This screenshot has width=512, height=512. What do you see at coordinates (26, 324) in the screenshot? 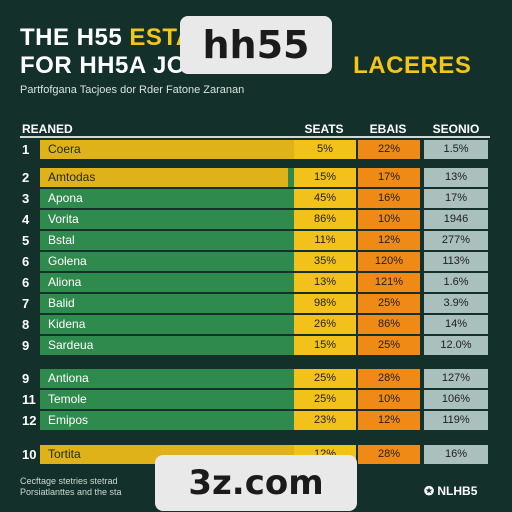
I see `row-rank: 8` at bounding box center [26, 324].